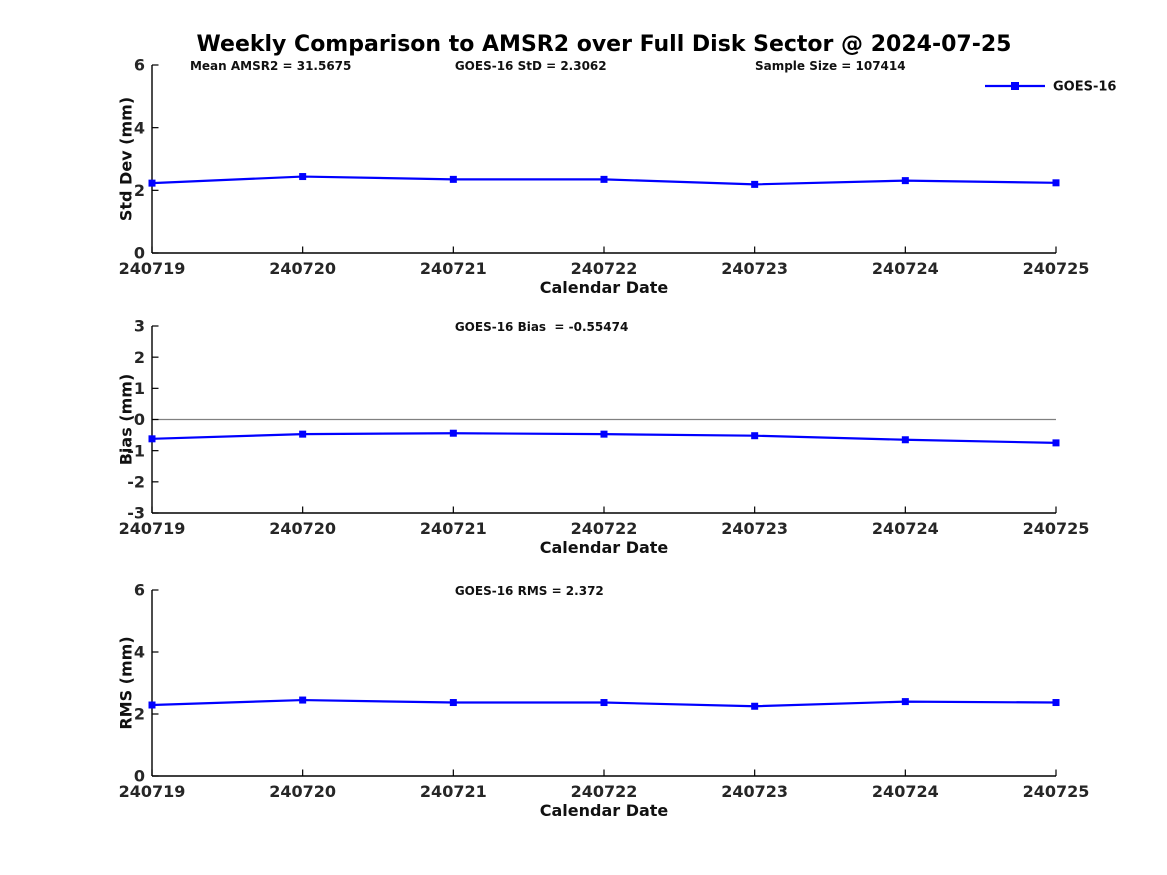  I want to click on bias-x-tick-label: 240724, so click(905, 528).